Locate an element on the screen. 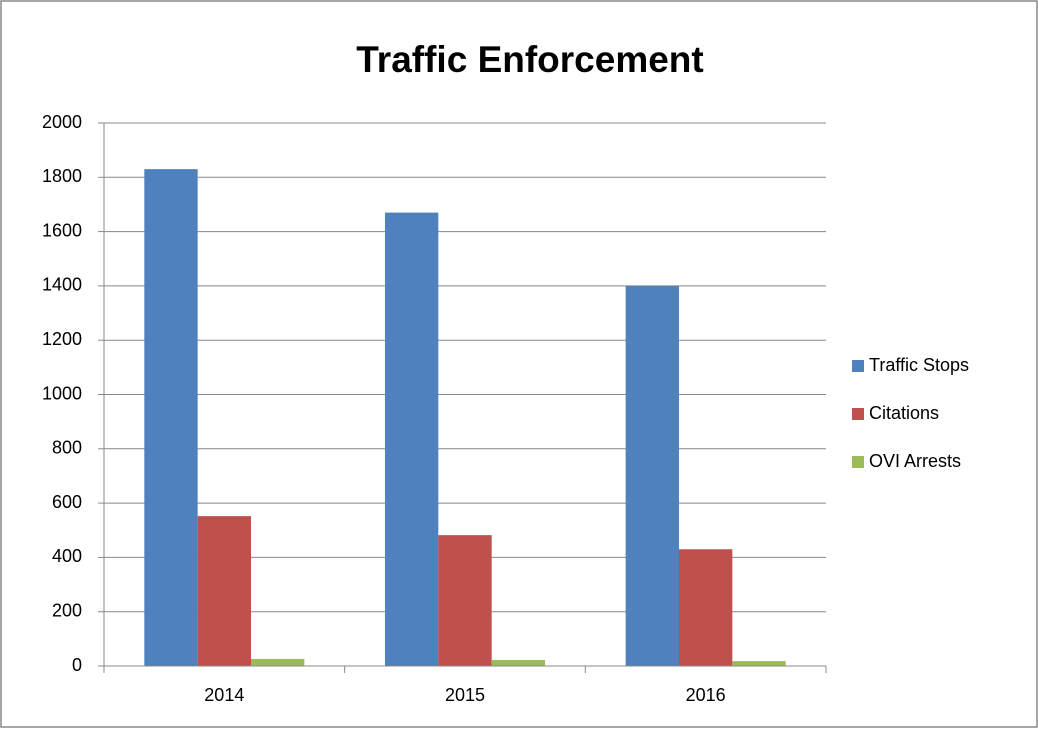 This screenshot has height=733, width=1038. chart-title: Traffic Enforcement is located at coordinates (529, 59).